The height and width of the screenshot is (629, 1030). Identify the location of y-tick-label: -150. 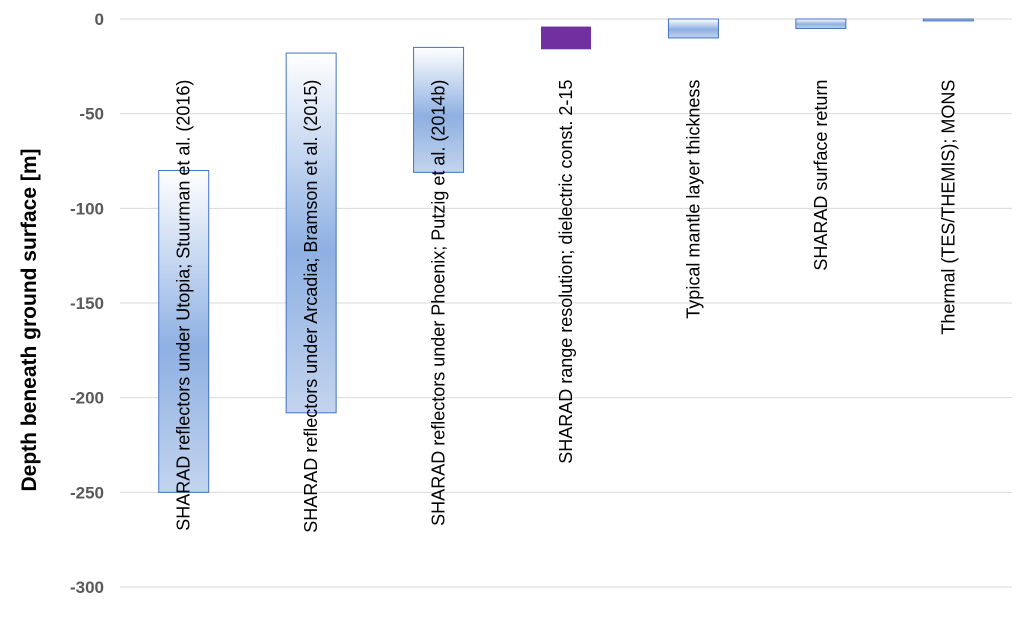
(87, 303).